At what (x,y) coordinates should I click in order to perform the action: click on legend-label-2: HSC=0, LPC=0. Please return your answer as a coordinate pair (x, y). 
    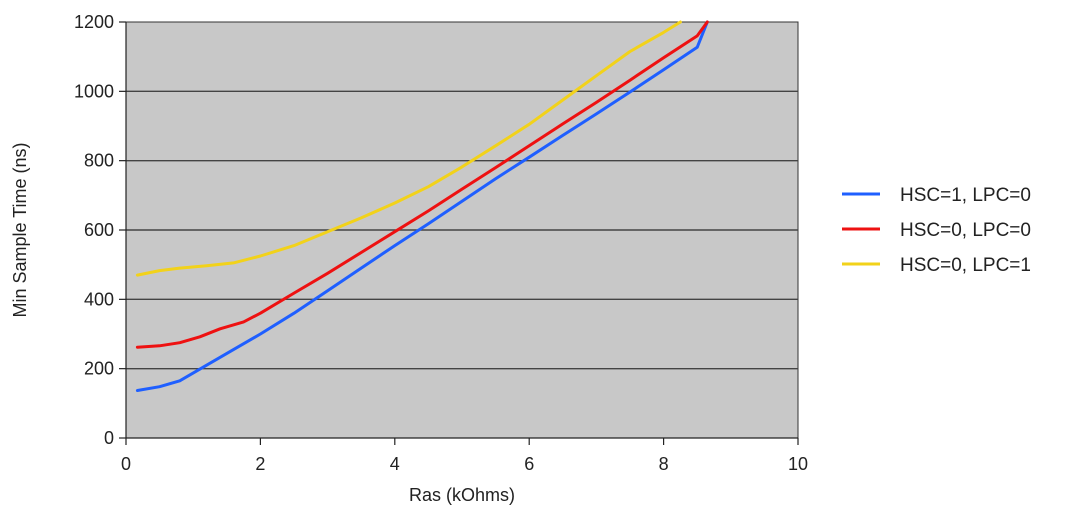
    Looking at the image, I should click on (965, 230).